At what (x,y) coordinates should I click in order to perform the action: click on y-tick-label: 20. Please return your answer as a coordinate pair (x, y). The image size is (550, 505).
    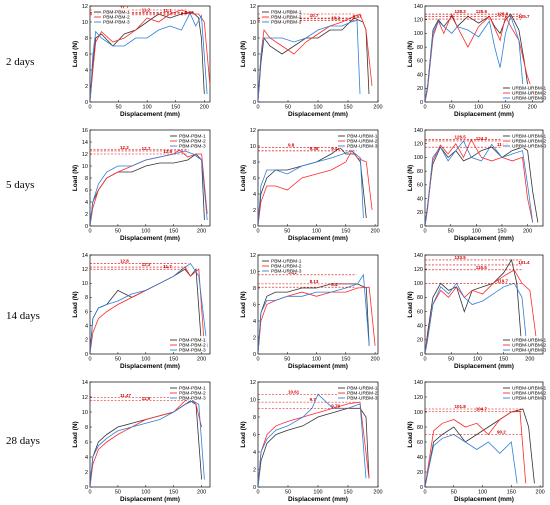
    Looking at the image, I should click on (420, 473).